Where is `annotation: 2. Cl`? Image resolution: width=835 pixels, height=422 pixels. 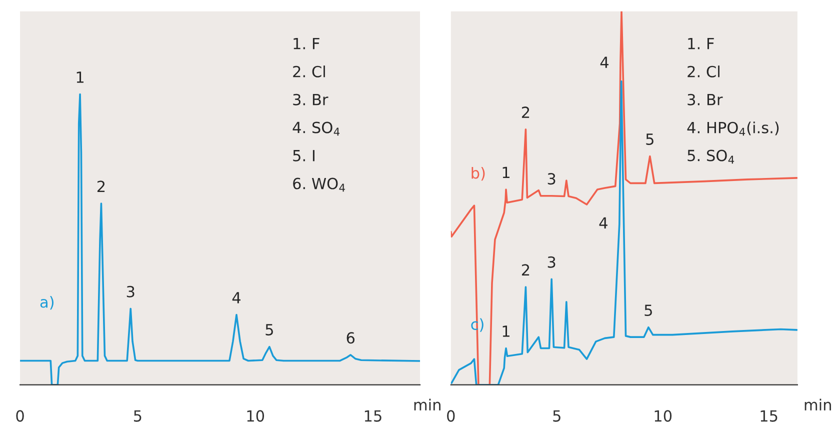 annotation: 2. Cl is located at coordinates (704, 72).